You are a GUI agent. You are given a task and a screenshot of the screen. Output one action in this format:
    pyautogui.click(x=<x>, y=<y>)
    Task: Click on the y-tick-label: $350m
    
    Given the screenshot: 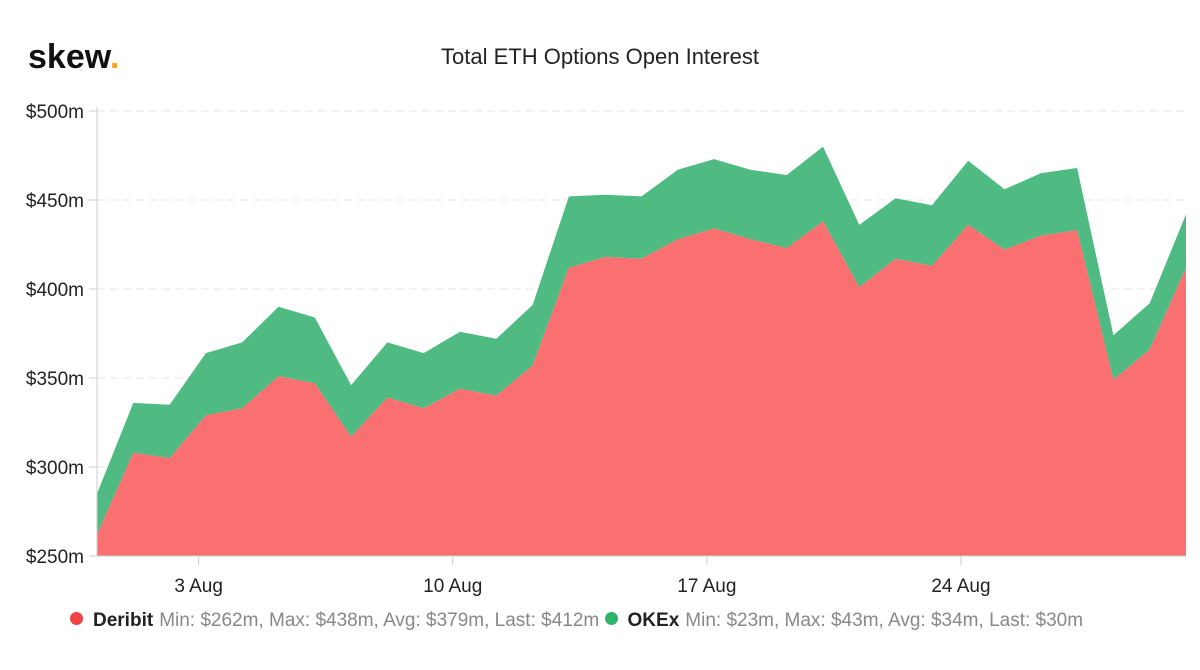 What is the action you would take?
    pyautogui.click(x=55, y=379)
    